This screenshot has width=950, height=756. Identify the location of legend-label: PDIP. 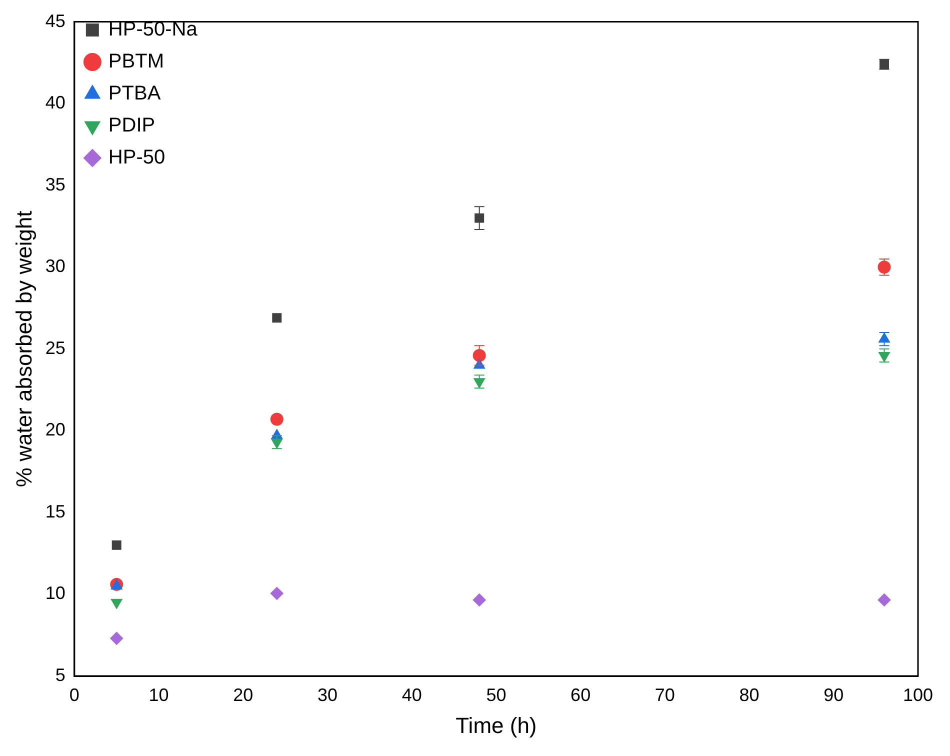
(132, 125).